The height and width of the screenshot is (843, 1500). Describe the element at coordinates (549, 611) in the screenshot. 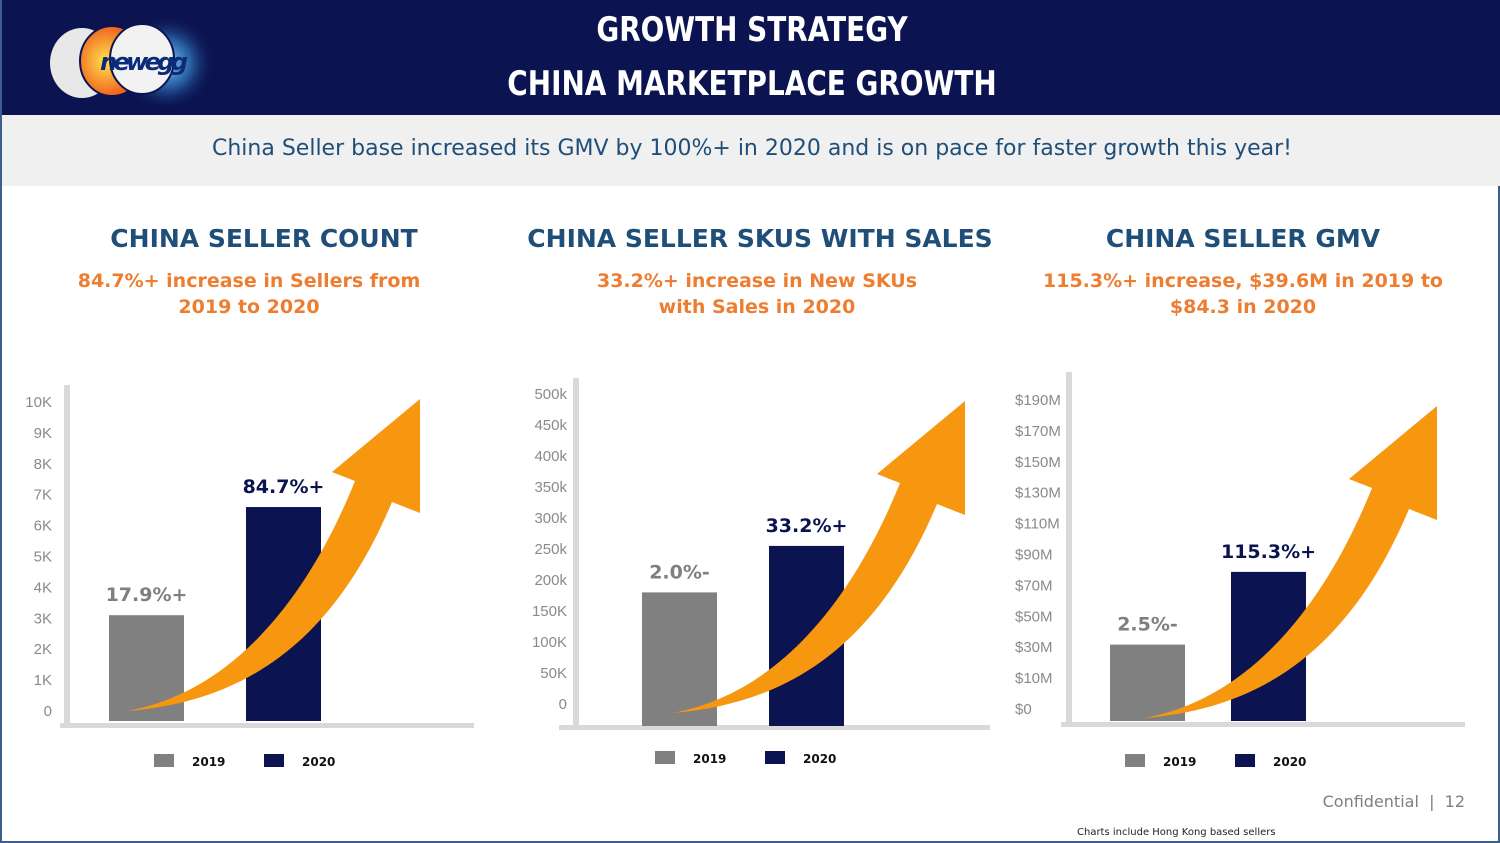

I see `y-tick-label: 150K` at that location.